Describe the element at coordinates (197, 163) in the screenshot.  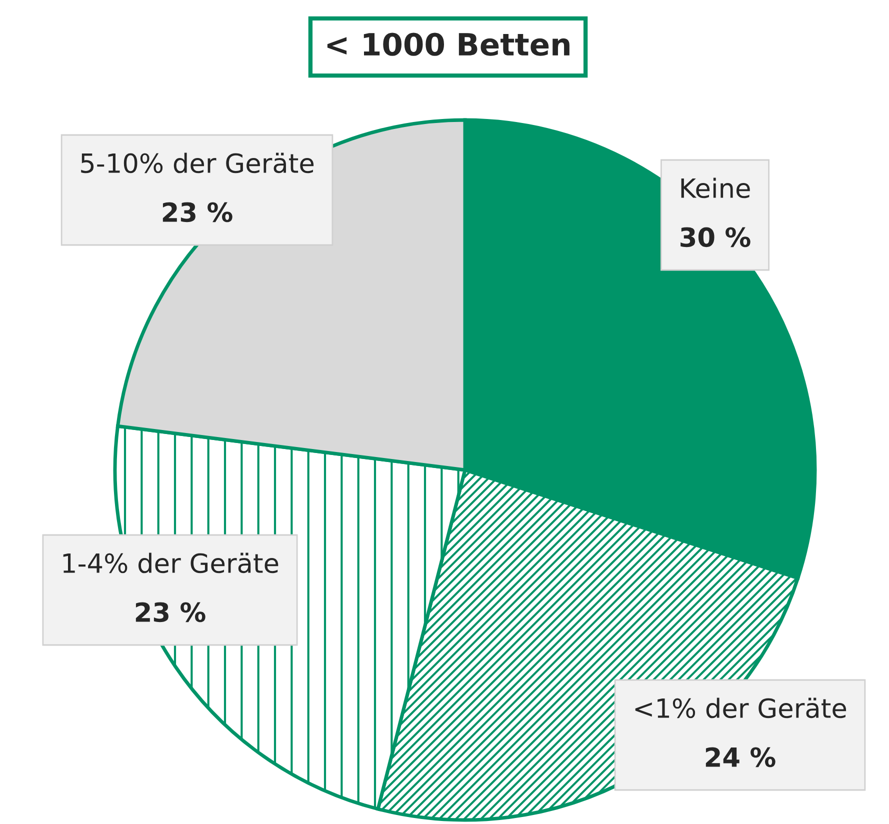
I see `slice-label: 5-10% der Geräte` at that location.